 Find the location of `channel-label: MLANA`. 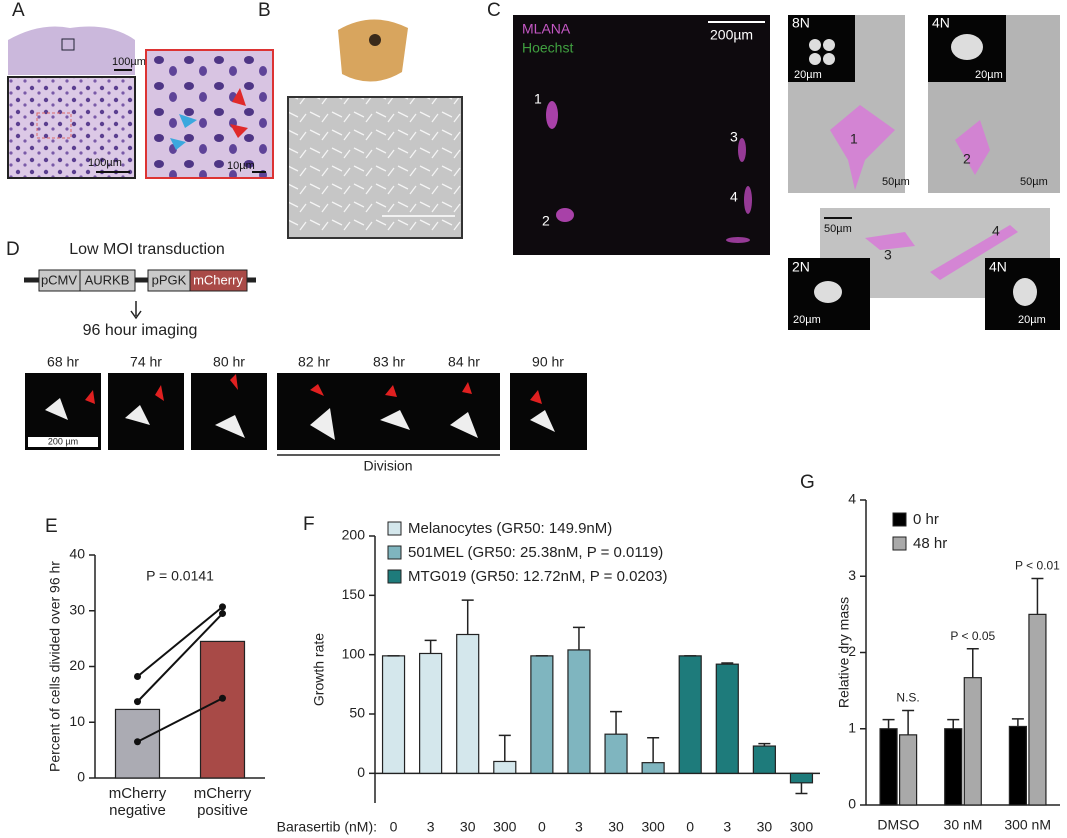

channel-label: MLANA is located at coordinates (546, 29).